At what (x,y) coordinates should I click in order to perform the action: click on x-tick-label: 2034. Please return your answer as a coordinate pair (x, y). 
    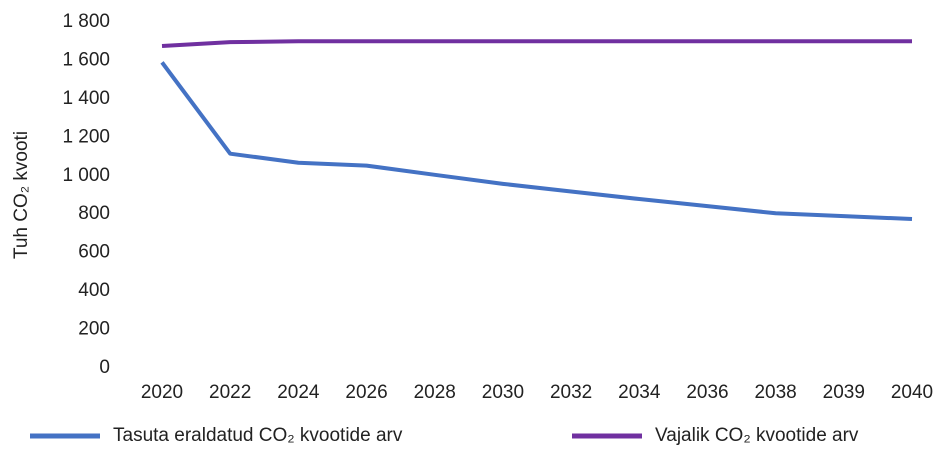
    Looking at the image, I should click on (639, 392).